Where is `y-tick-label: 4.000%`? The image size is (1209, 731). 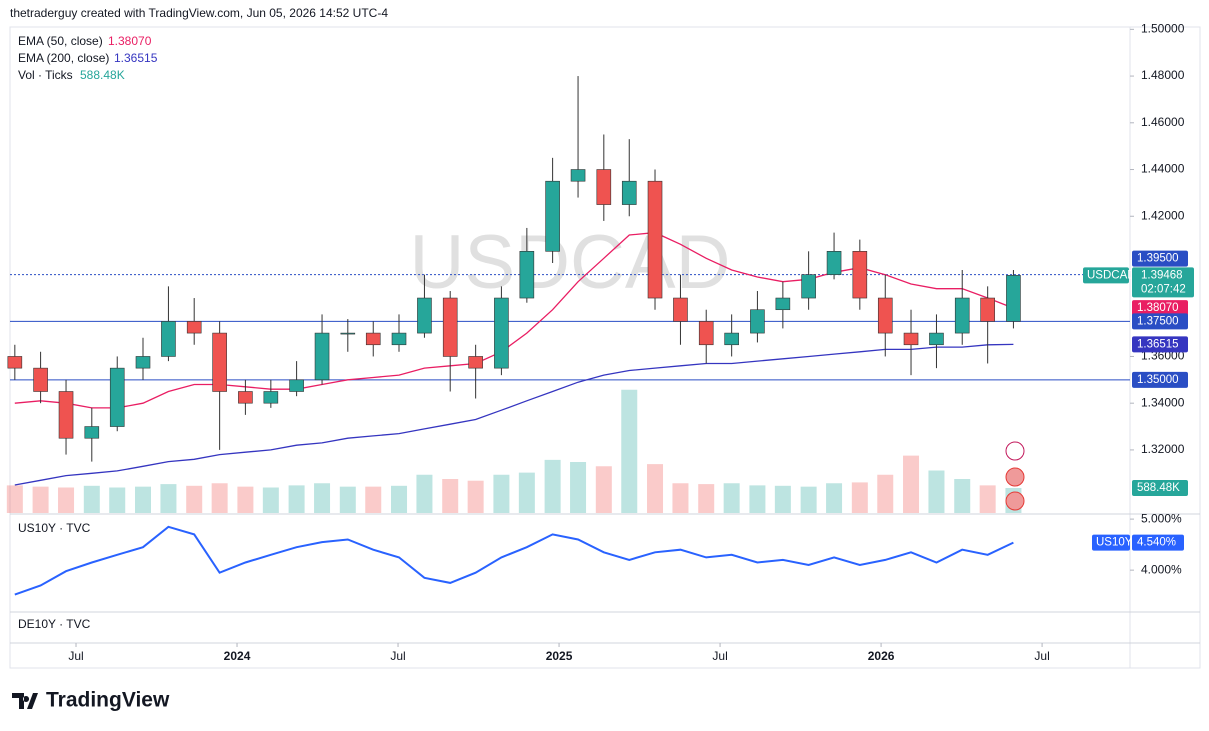 y-tick-label: 4.000% is located at coordinates (1161, 569).